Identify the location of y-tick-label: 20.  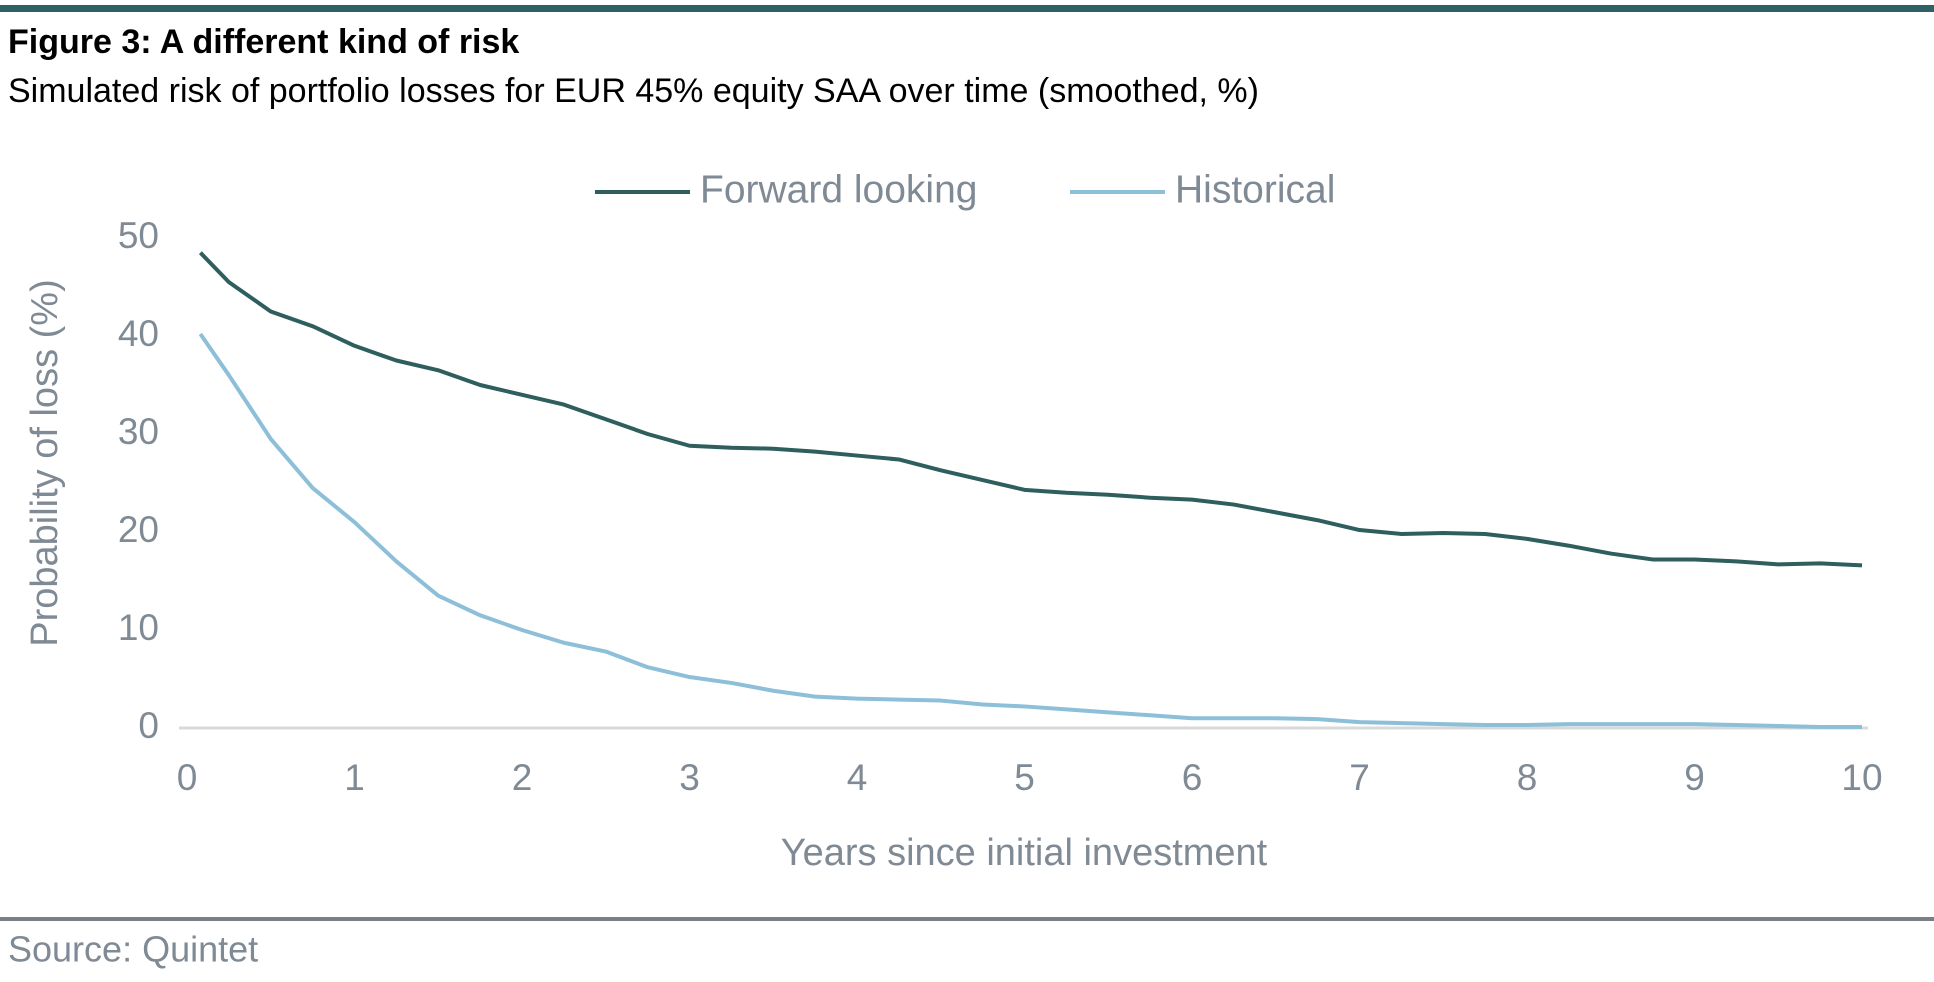
(138, 529).